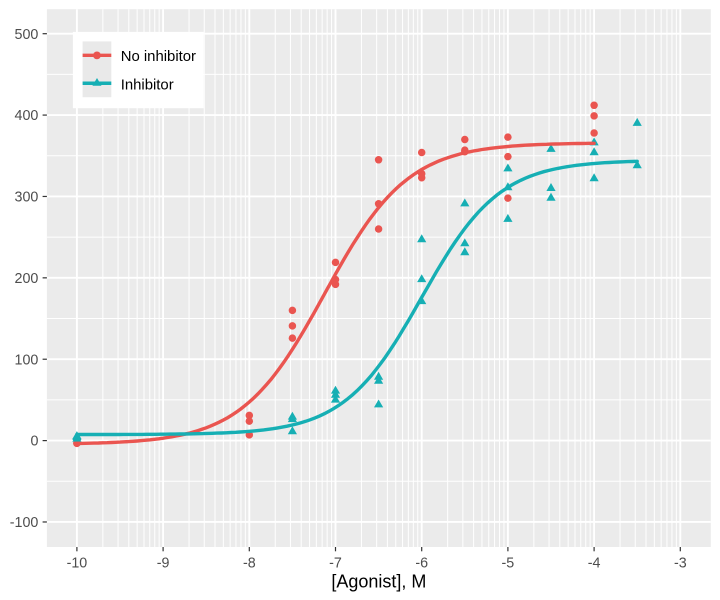 This screenshot has width=720, height=600. What do you see at coordinates (27, 35) in the screenshot?
I see `svg-text: 500` at bounding box center [27, 35].